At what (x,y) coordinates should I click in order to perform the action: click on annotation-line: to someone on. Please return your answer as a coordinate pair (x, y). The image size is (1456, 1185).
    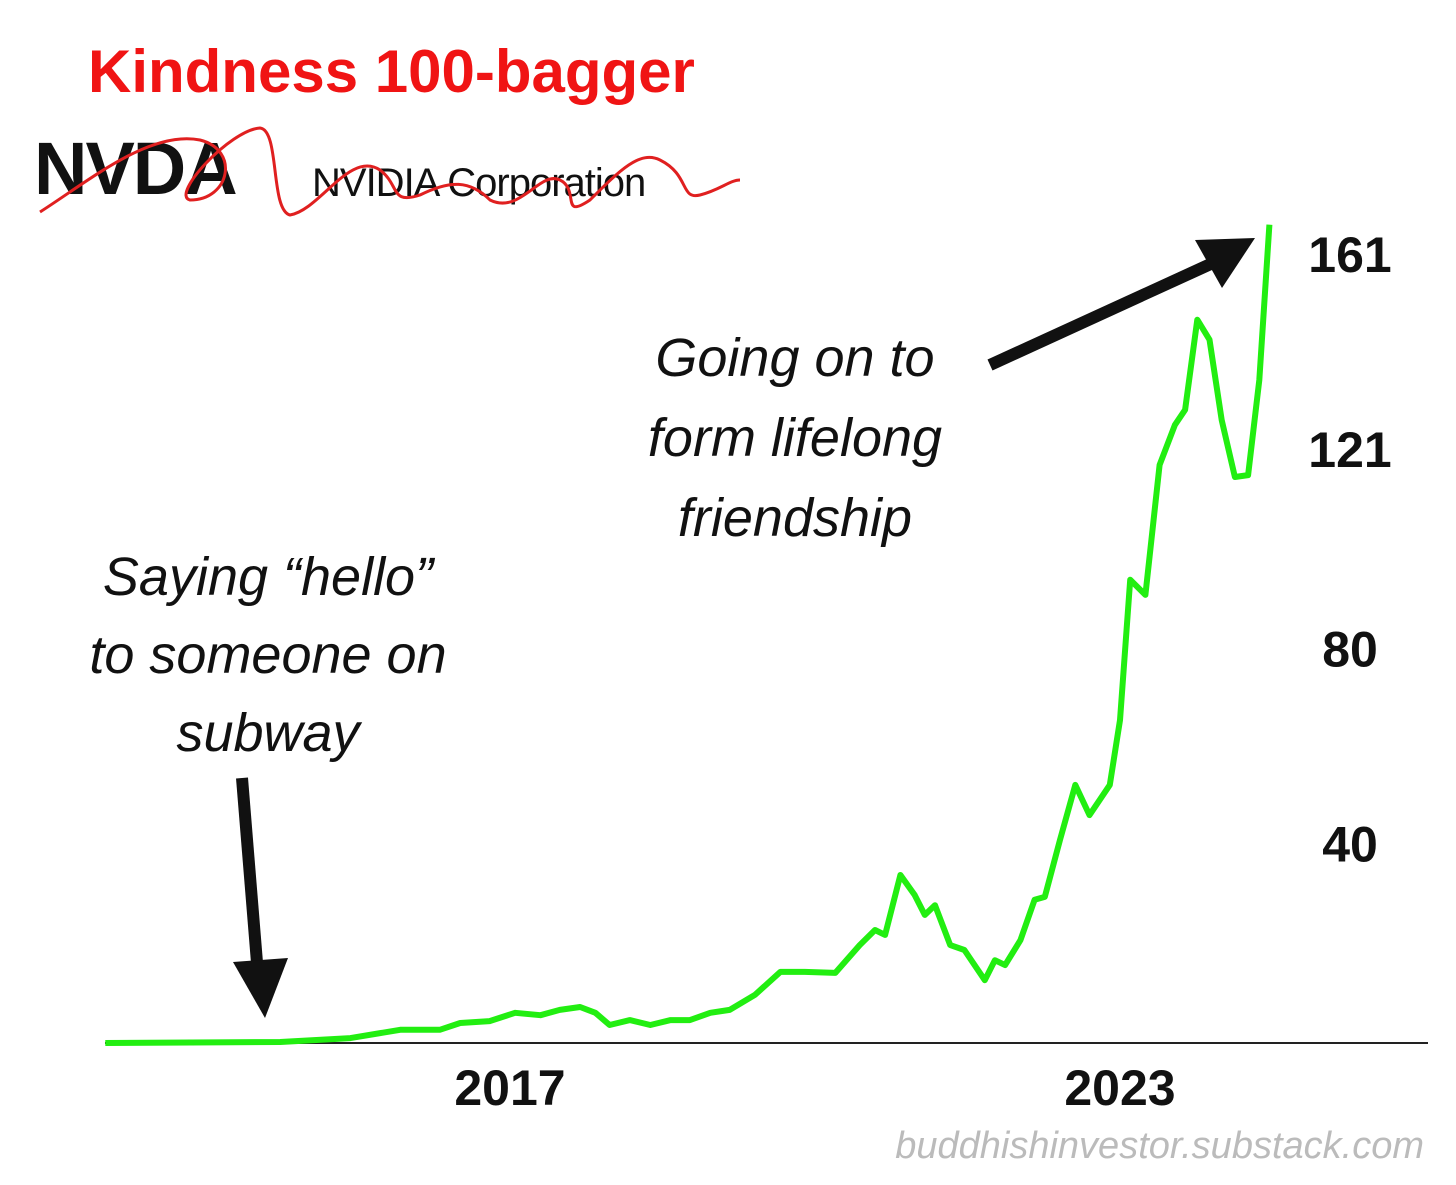
    Looking at the image, I should click on (267, 655).